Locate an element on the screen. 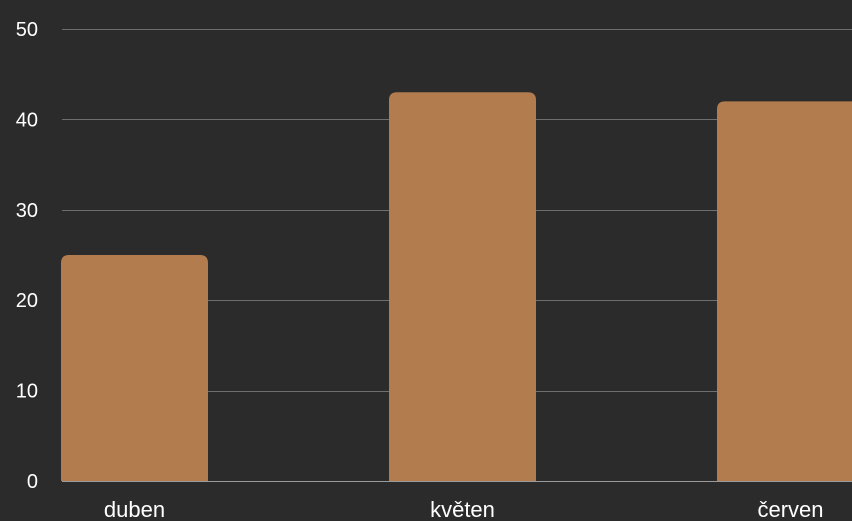 This screenshot has height=521, width=852. x-axis-labels: duben květen červen is located at coordinates (464, 509).